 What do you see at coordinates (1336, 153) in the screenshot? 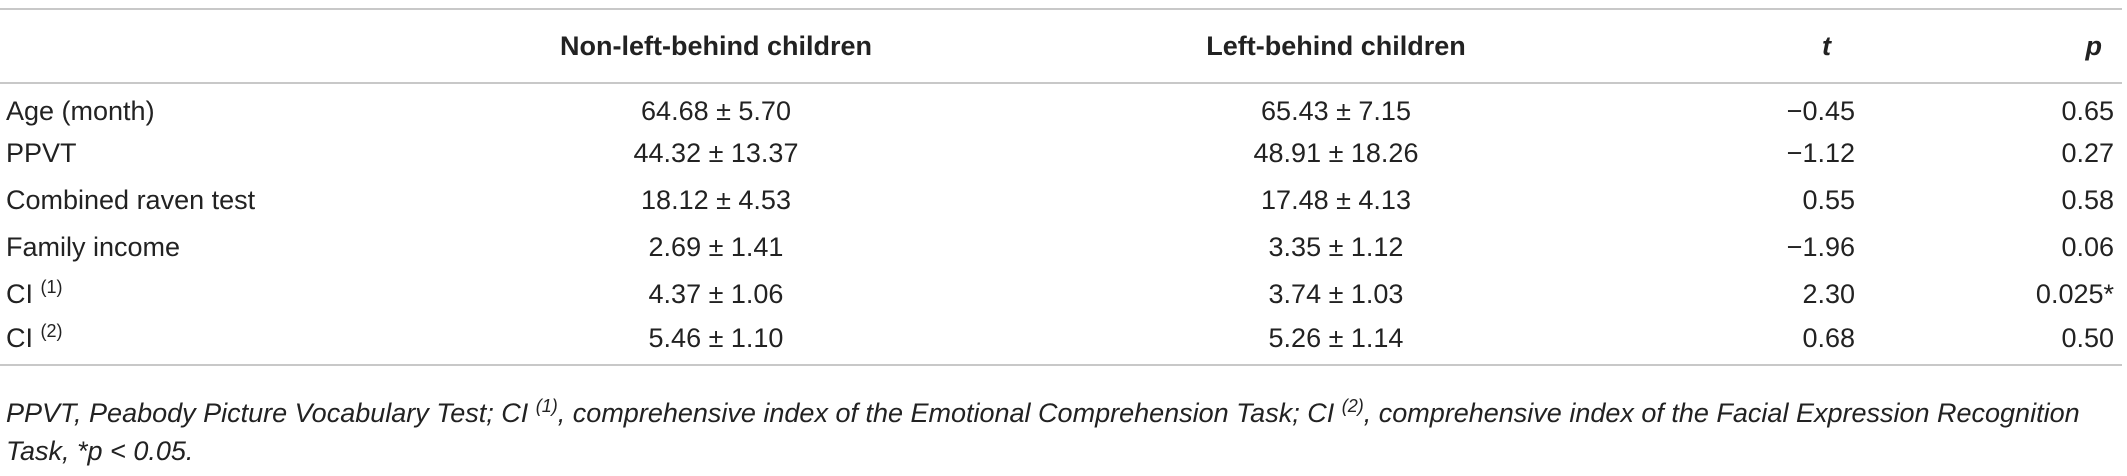
I see `left-behind-value: 48.91 ± 18.26` at bounding box center [1336, 153].